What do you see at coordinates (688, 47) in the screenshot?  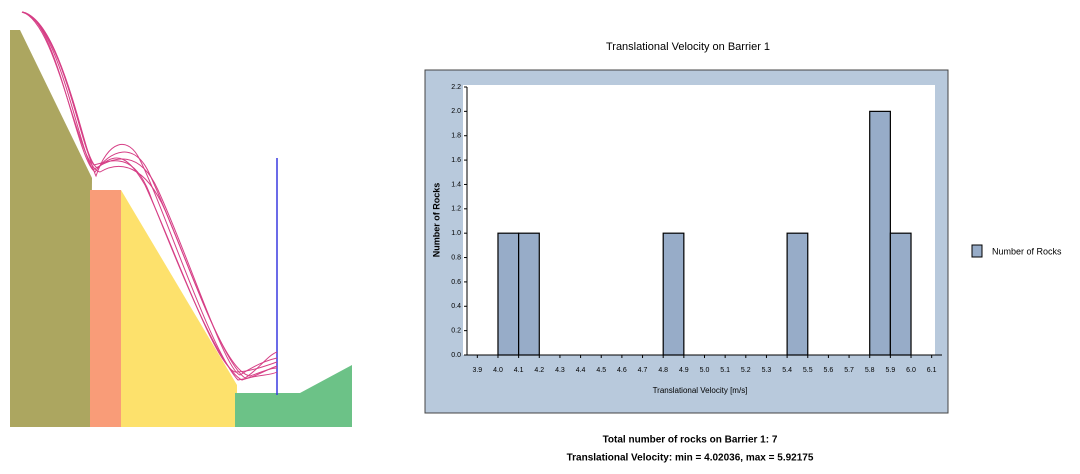 I see `chart-title: Translational Velocity on Barrier 1` at bounding box center [688, 47].